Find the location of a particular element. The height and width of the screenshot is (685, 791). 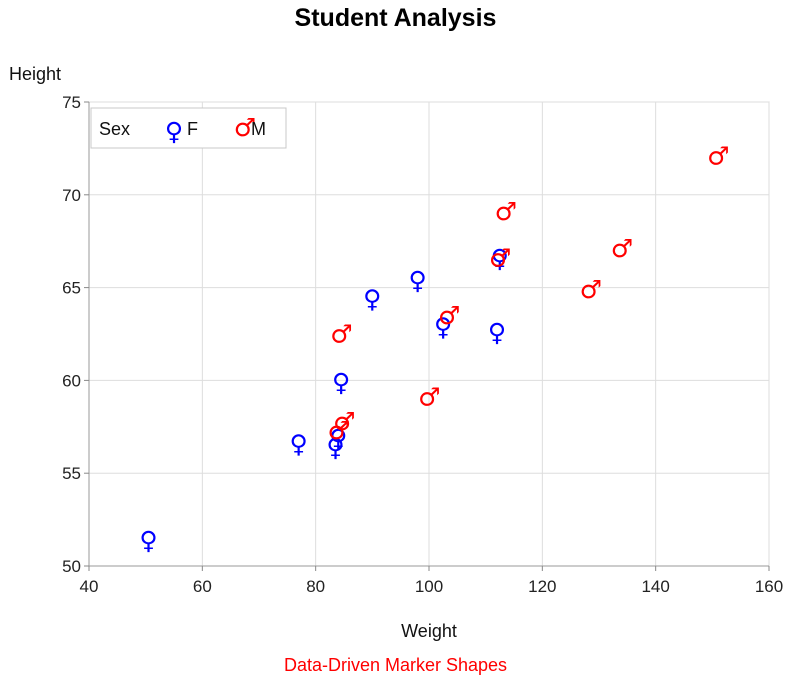

legend-box is located at coordinates (188, 128).